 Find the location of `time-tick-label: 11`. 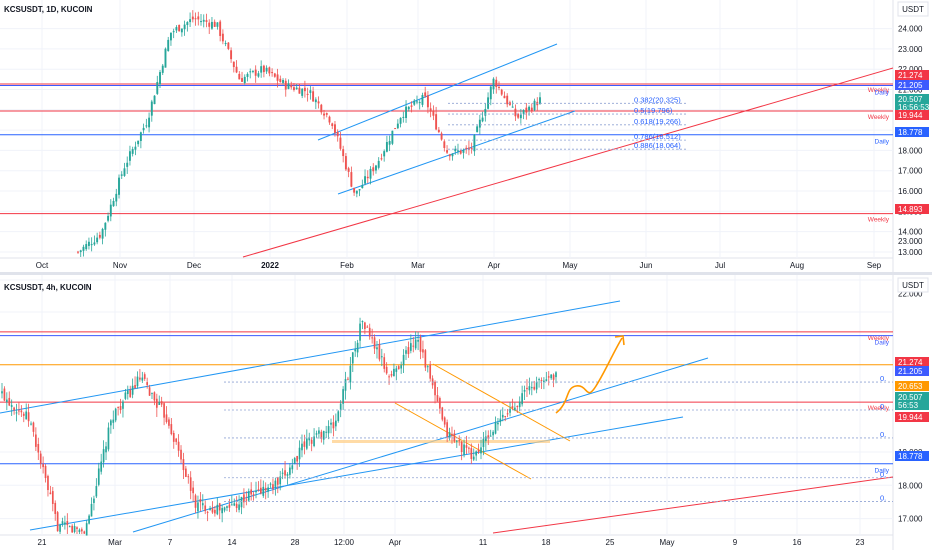

time-tick-label: 11 is located at coordinates (483, 542).